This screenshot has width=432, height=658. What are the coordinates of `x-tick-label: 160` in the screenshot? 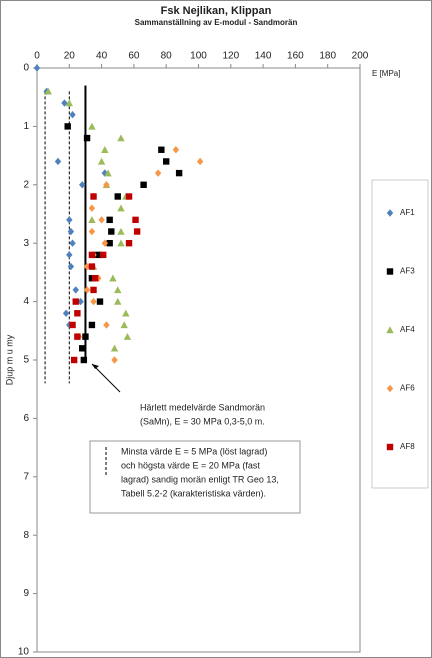 It's located at (295, 56).